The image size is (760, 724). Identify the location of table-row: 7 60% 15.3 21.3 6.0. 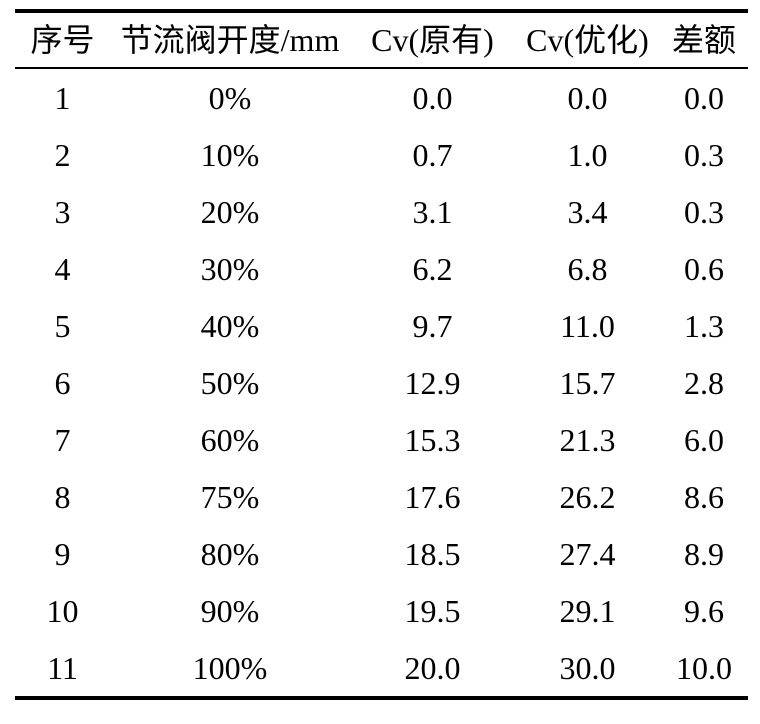
(381, 439).